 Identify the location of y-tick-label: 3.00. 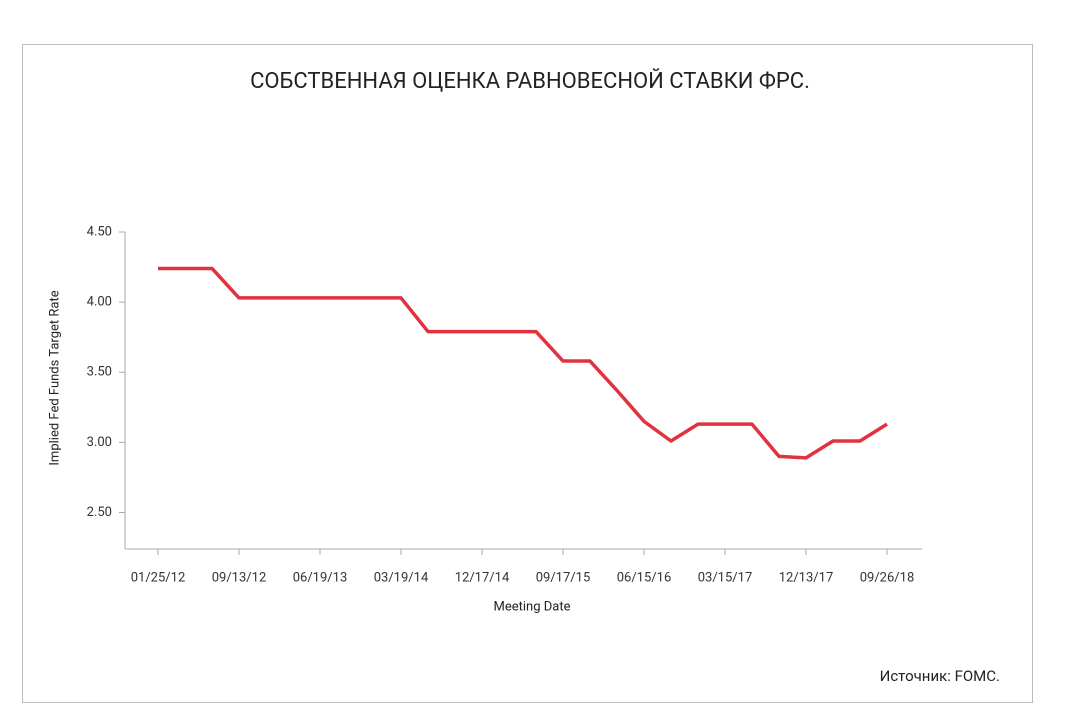
(99, 442).